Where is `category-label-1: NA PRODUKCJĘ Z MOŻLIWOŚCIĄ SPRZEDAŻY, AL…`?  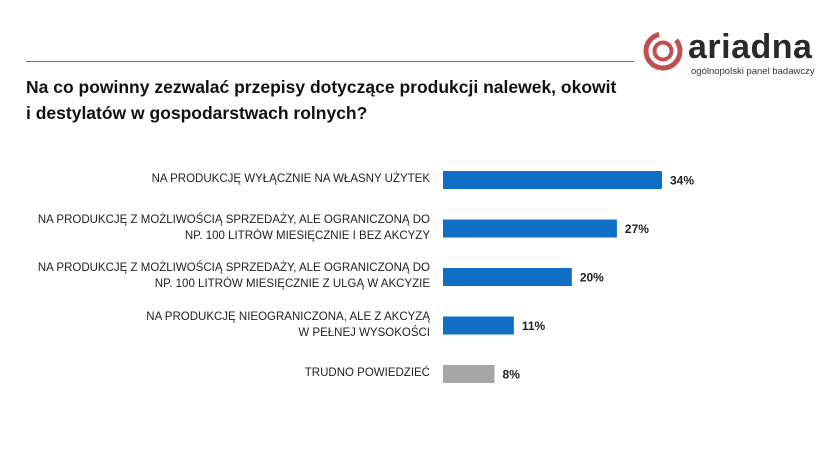 category-label-1: NA PRODUKCJĘ Z MOŻLIWOŚCIĄ SPRZEDAŻY, AL… is located at coordinates (220, 228).